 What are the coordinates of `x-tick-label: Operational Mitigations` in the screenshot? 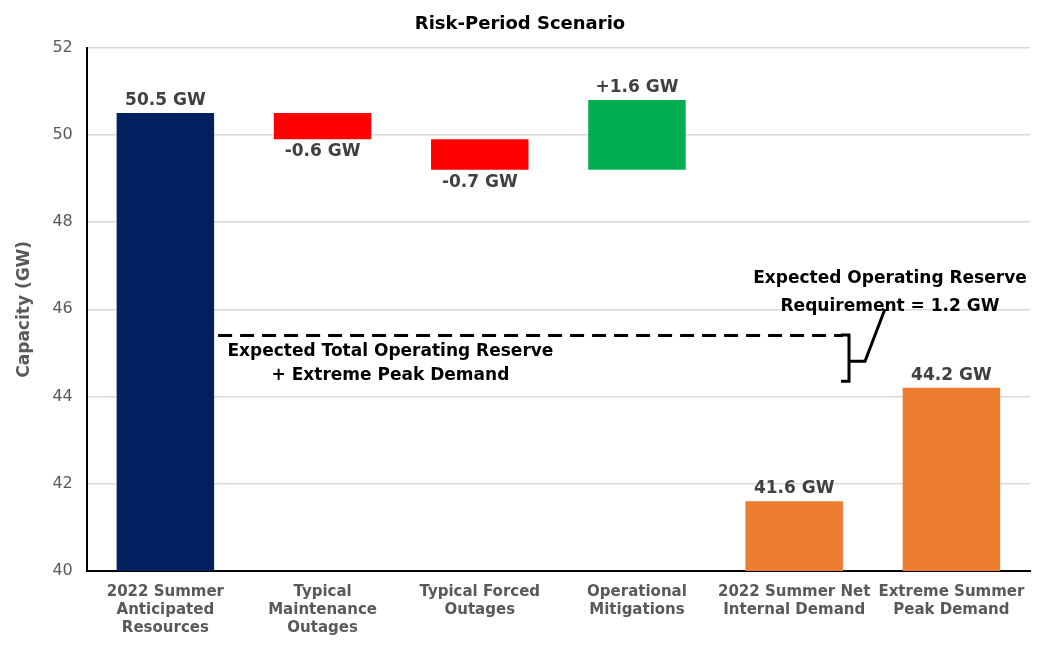 It's located at (637, 599).